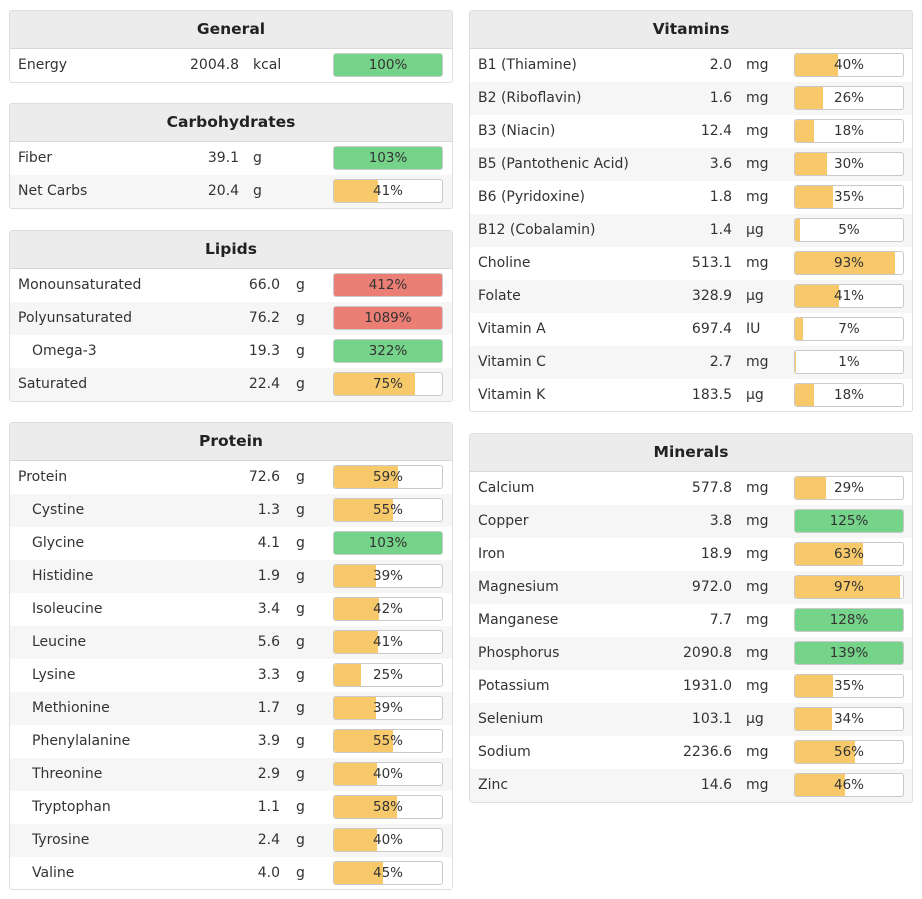 Image resolution: width=922 pixels, height=899 pixels. Describe the element at coordinates (691, 554) in the screenshot. I see `nutrient-row: Iron 18.9 mg 63%` at that location.